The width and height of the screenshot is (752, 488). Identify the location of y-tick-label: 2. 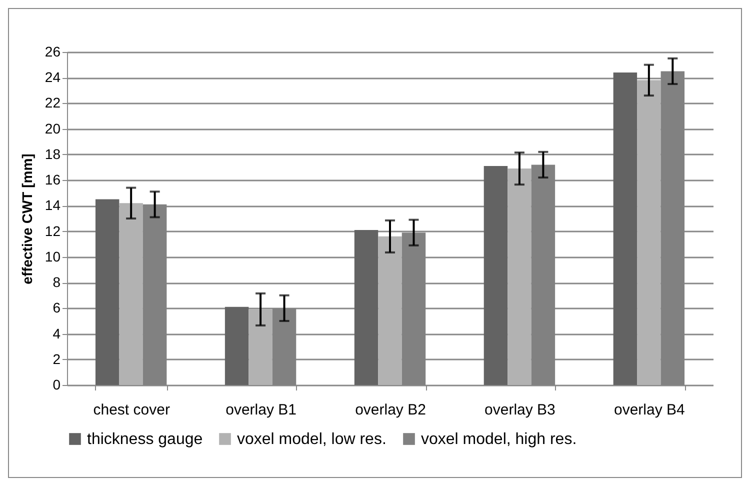
(56, 358).